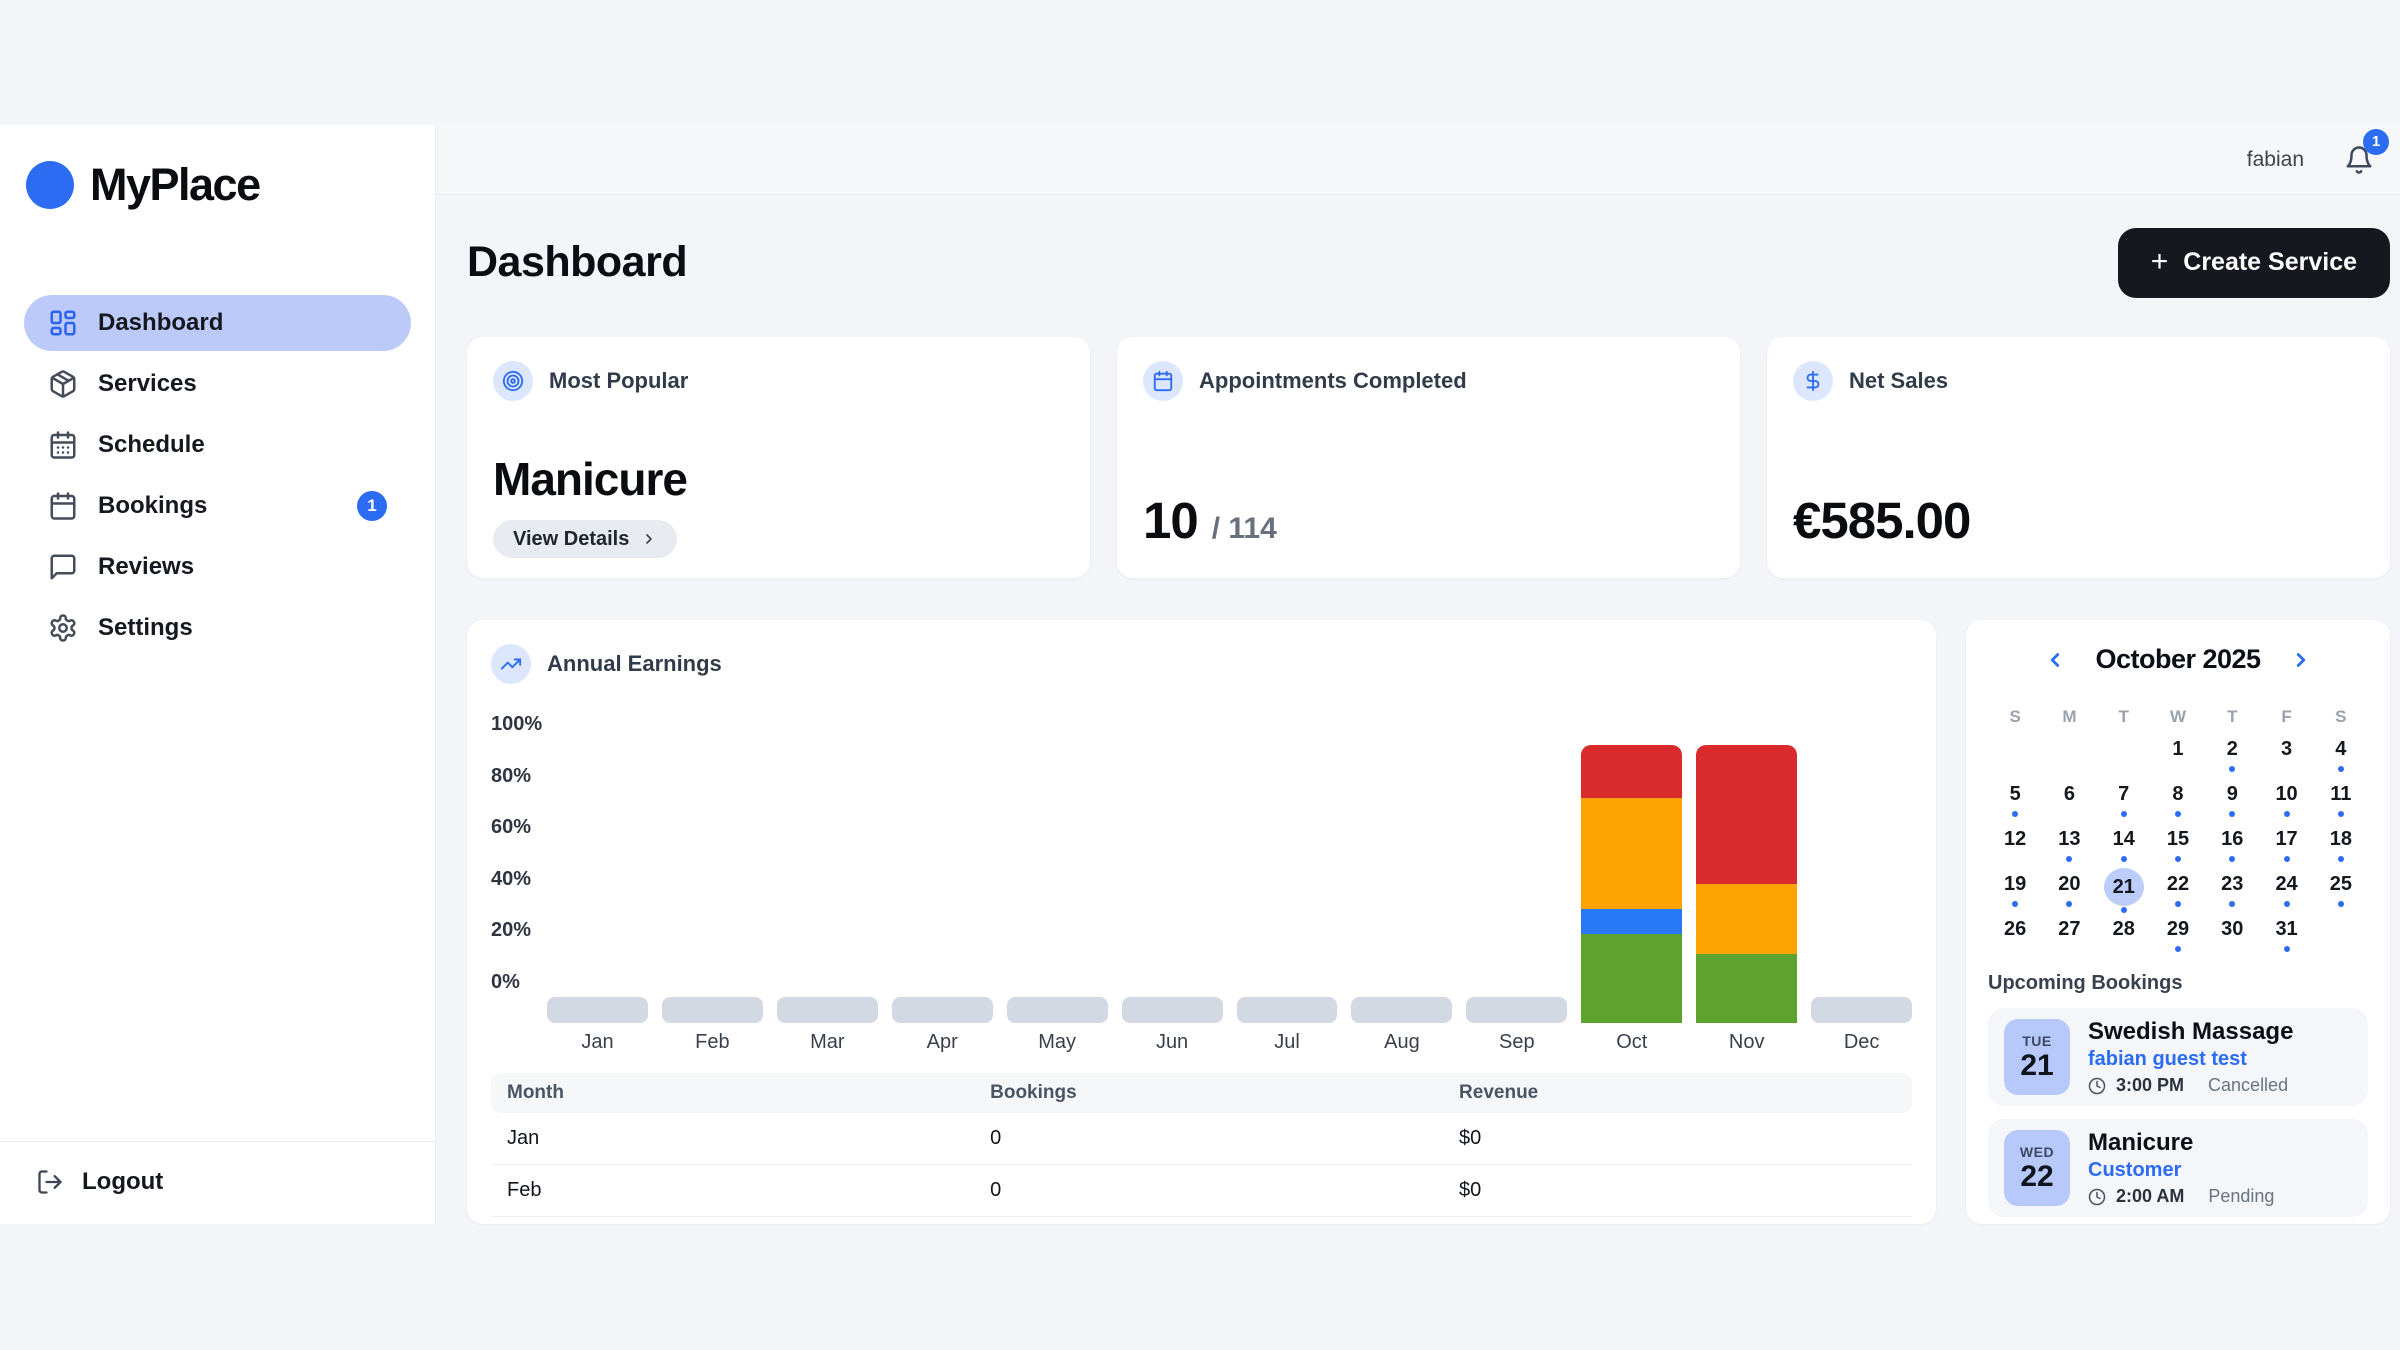 The image size is (2400, 1350). I want to click on calendar-day-24: 24, so click(2286, 890).